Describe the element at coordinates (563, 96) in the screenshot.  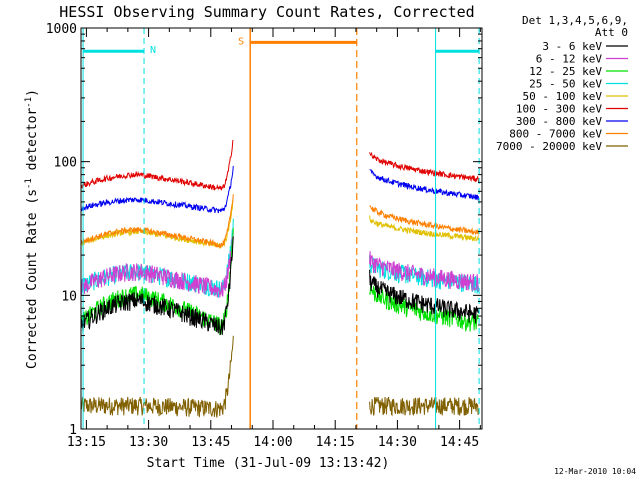
I see `legend-entry: 50 - 100 keV` at that location.